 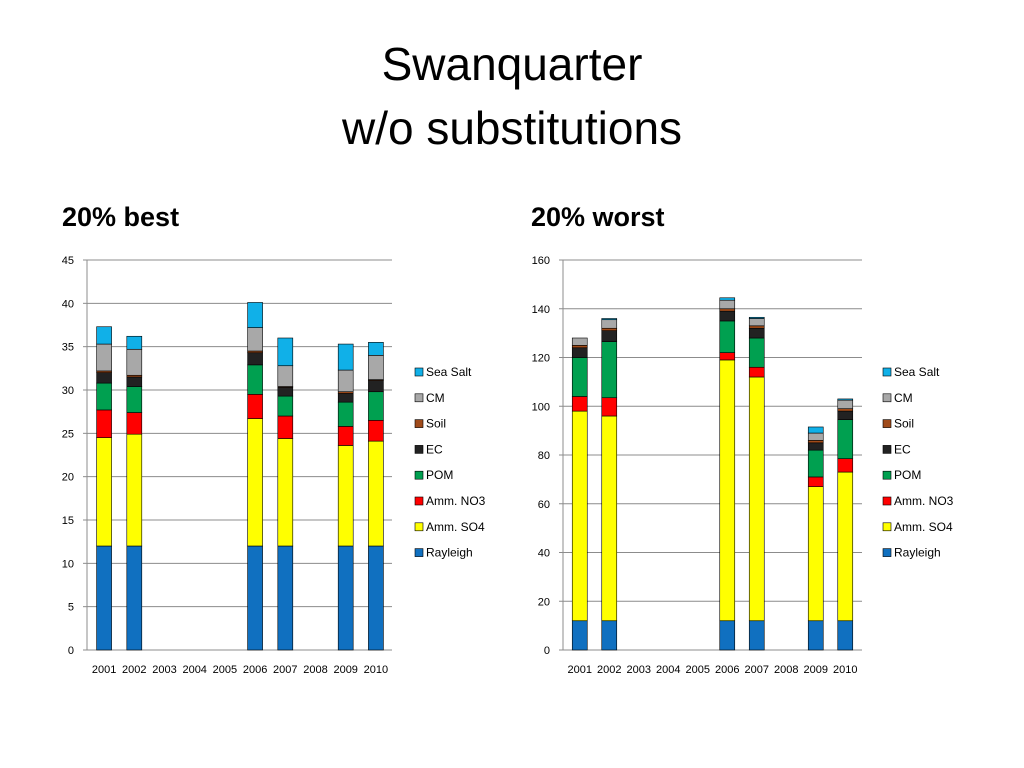 I want to click on legend-swatch-1-ec, so click(x=887, y=449).